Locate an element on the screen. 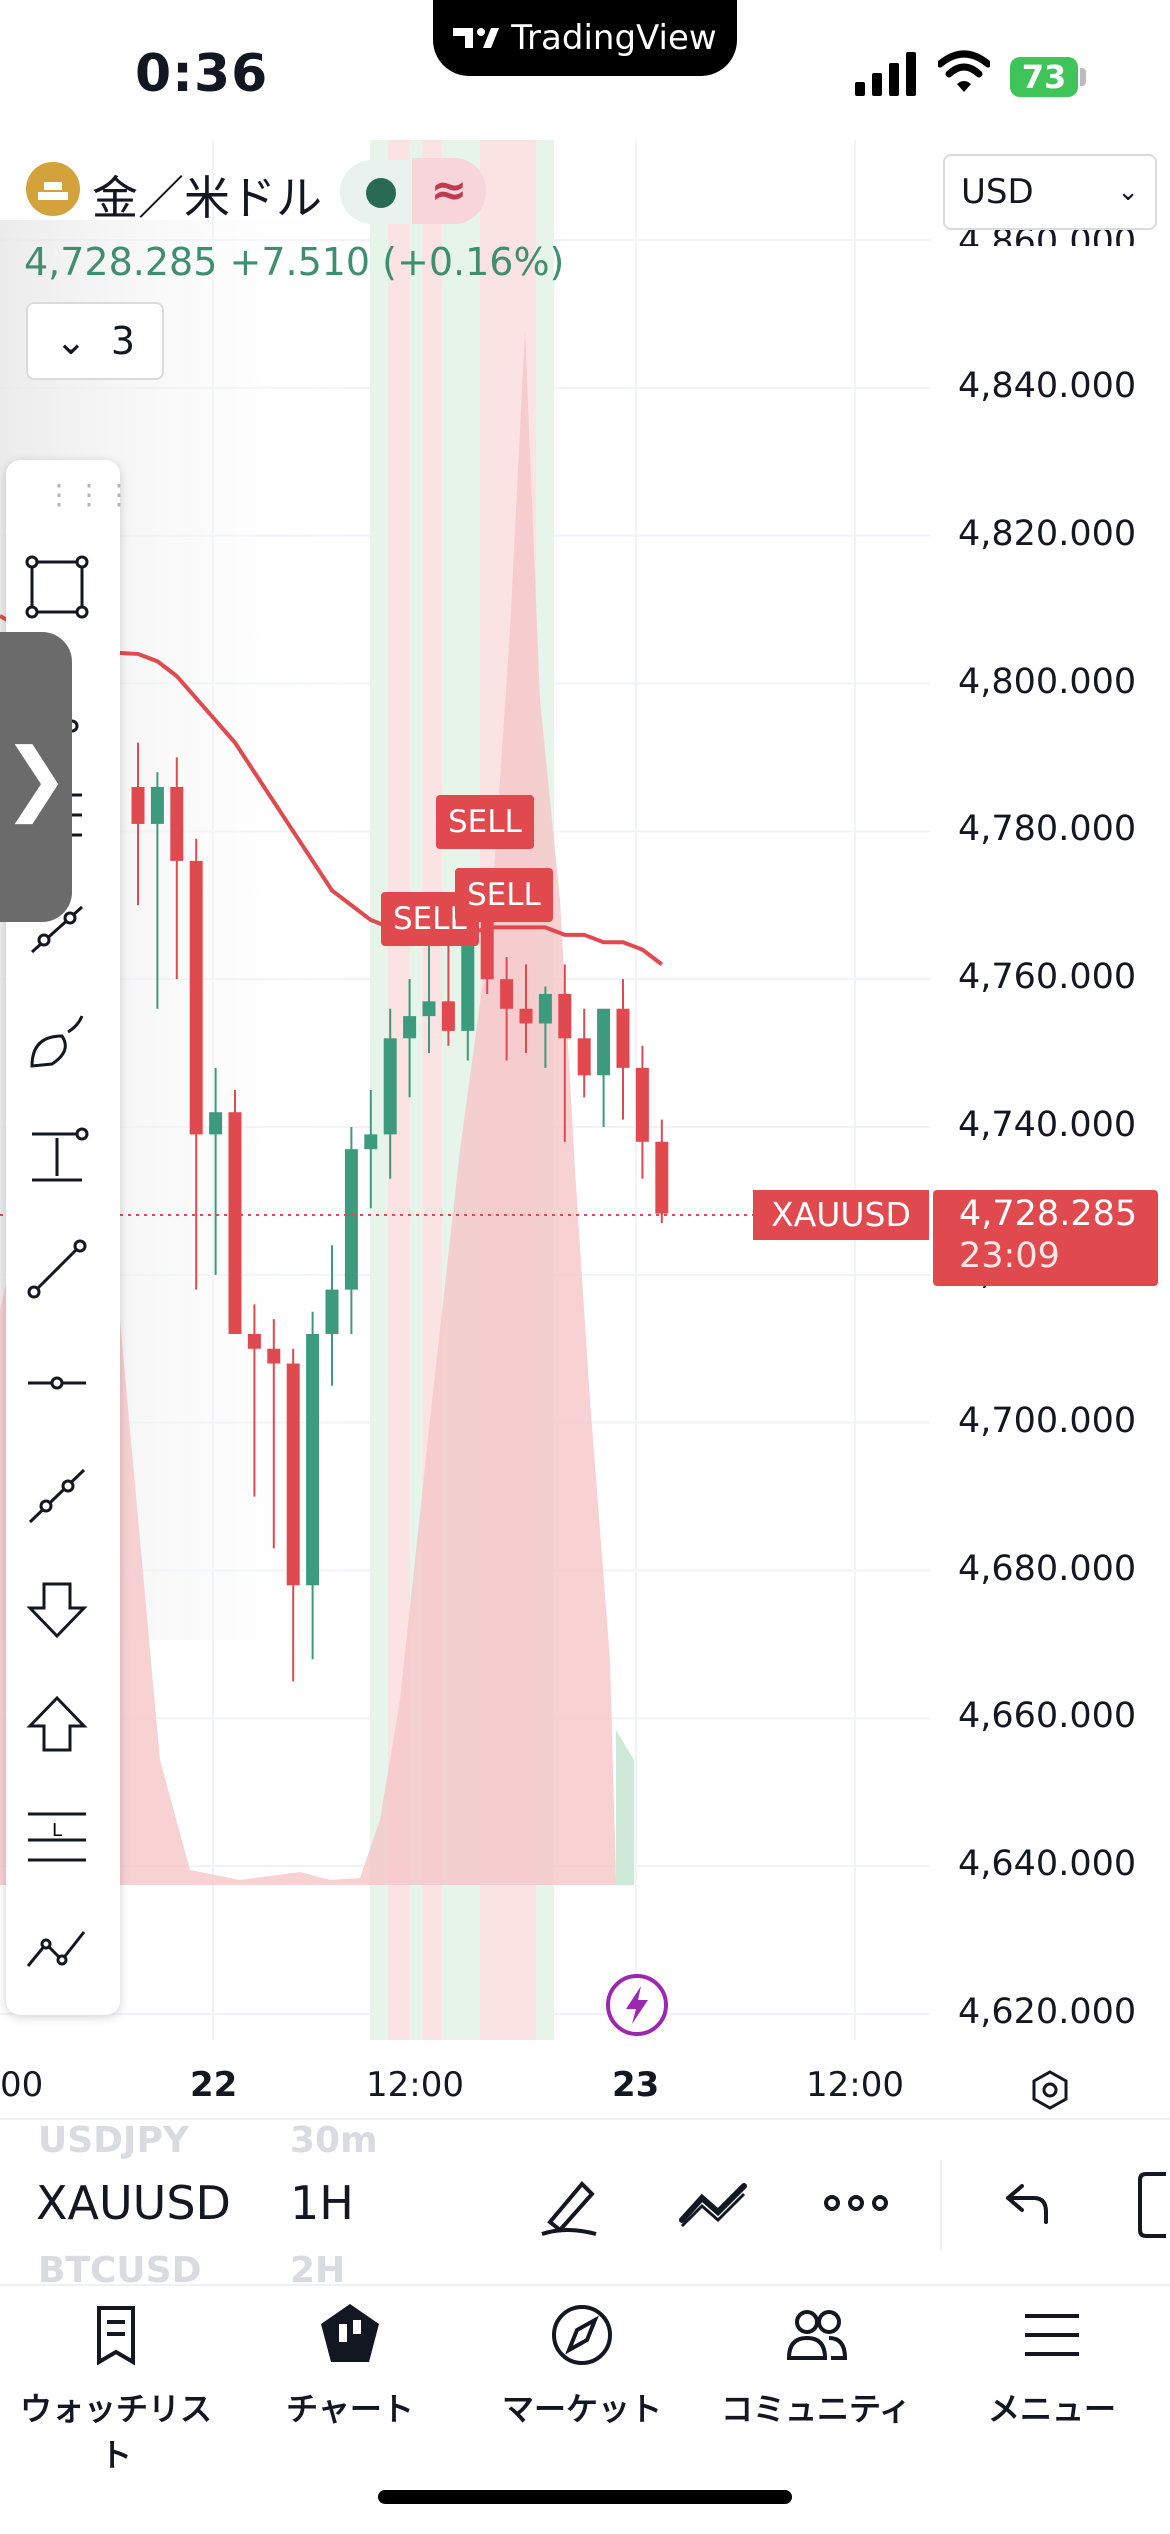 Image resolution: width=1170 pixels, height=2534 pixels. ray-tool-icon is located at coordinates (57, 1495).